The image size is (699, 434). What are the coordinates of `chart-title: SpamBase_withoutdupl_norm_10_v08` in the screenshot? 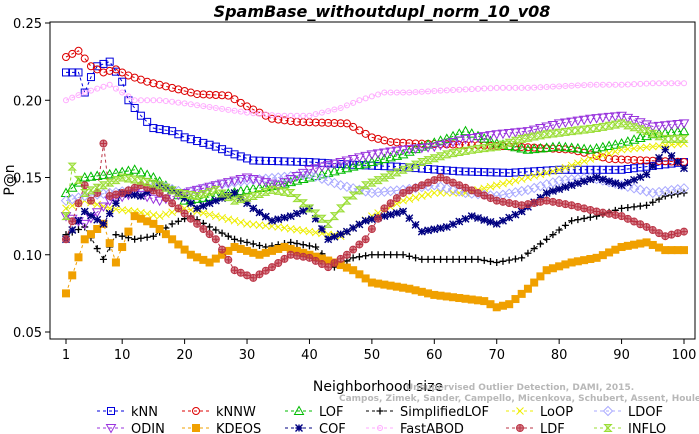 It's located at (382, 11).